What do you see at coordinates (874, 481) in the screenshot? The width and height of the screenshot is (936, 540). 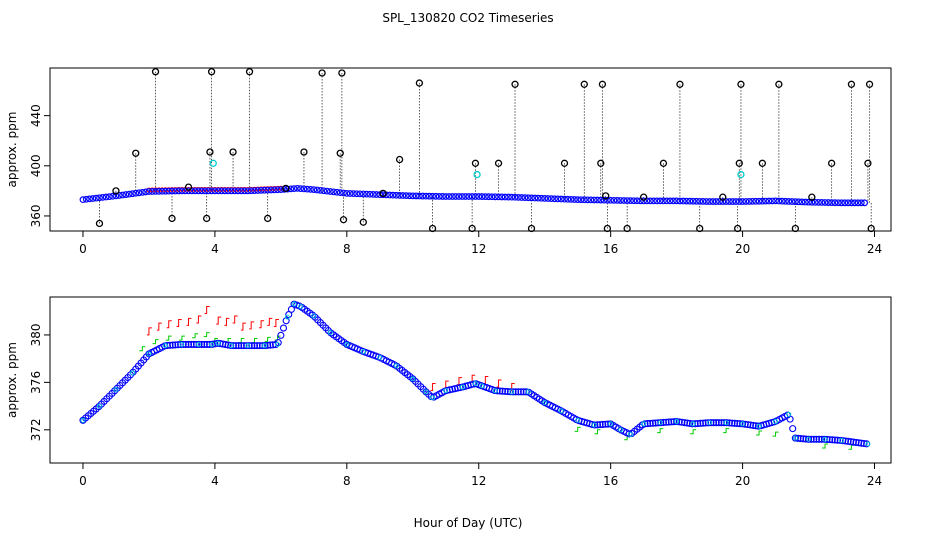 I see `bottom-x-tick-label: 24` at bounding box center [874, 481].